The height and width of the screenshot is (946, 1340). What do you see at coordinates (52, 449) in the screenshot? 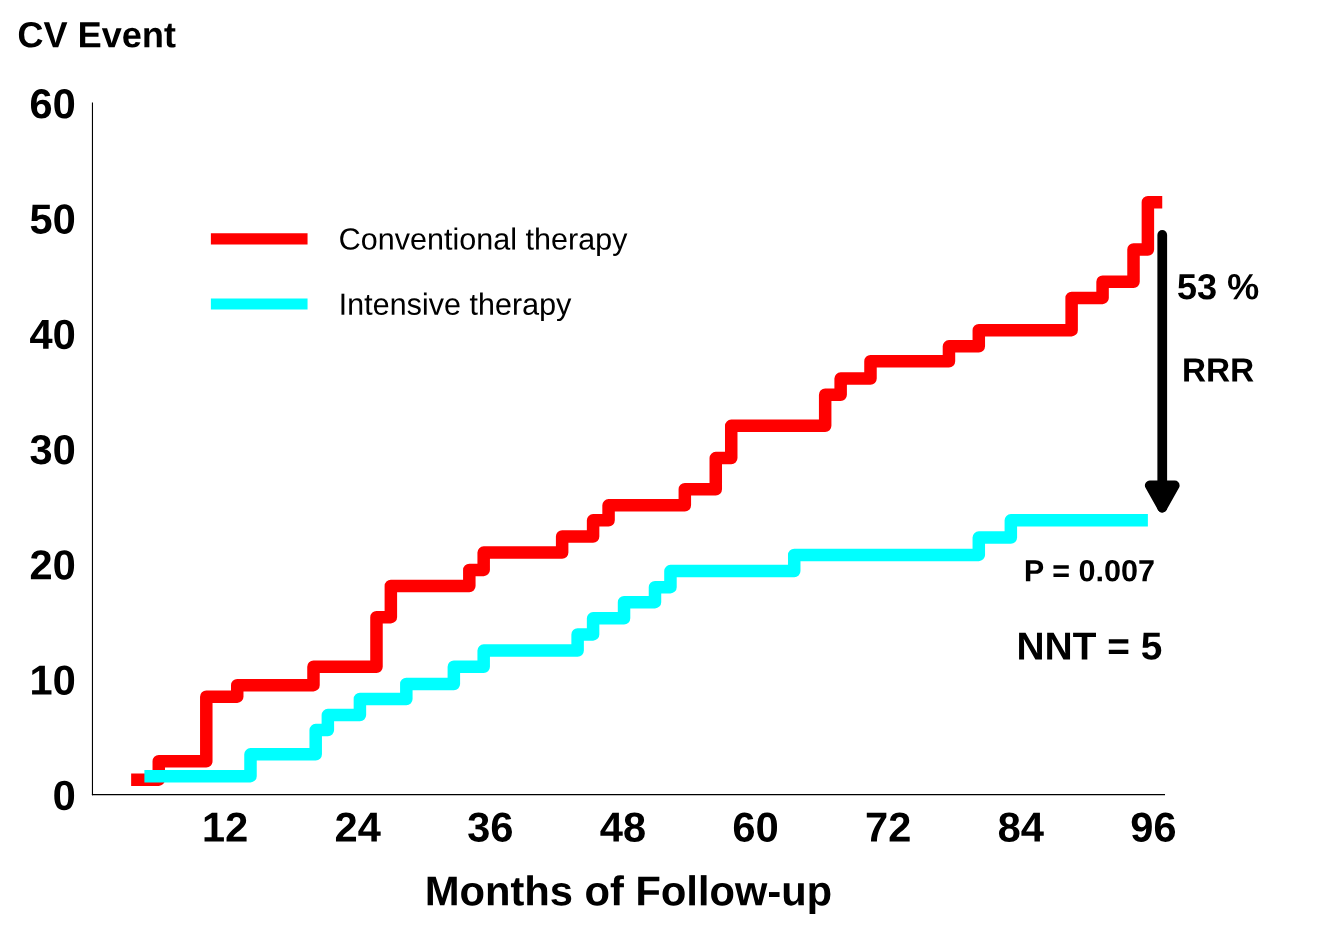
I see `y-tick-label: 30` at bounding box center [52, 449].